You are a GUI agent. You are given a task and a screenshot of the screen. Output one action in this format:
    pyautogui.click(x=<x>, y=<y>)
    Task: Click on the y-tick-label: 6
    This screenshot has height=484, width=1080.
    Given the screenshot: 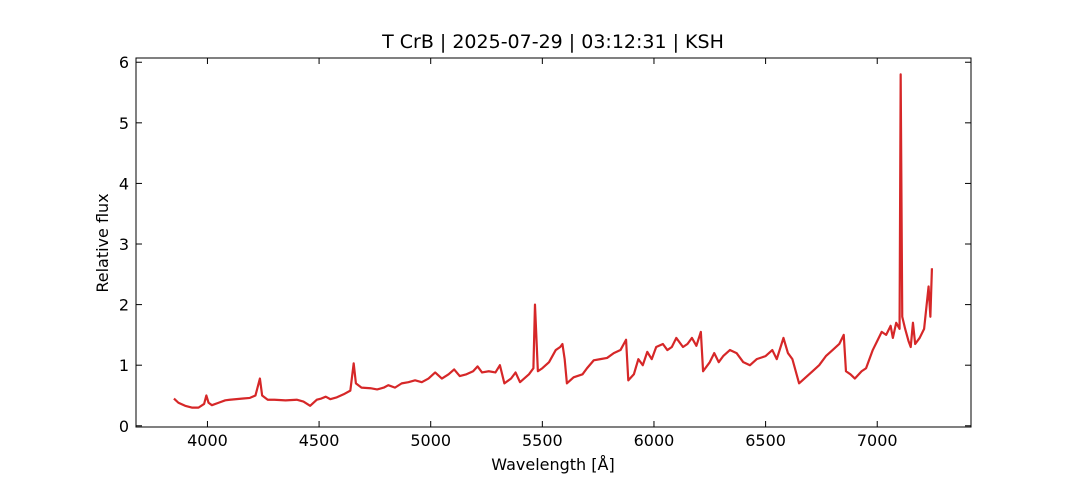 What is the action you would take?
    pyautogui.click(x=124, y=62)
    